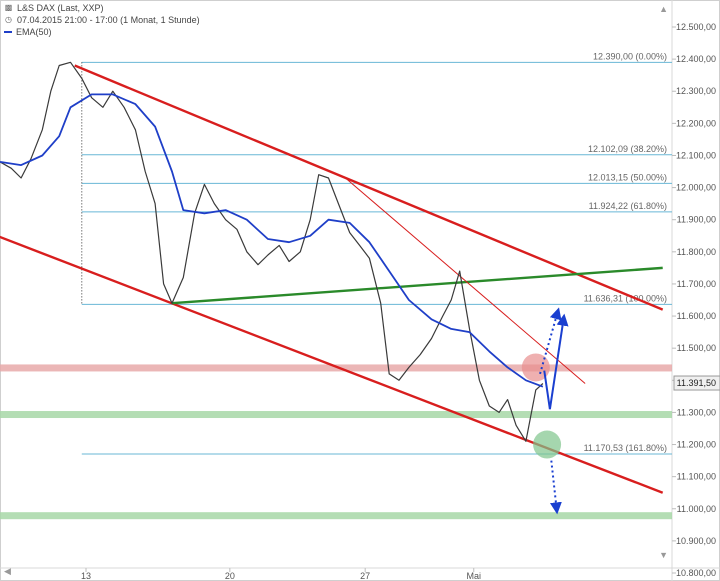  I want to click on y-tick-label: 12.300,00, so click(696, 91).